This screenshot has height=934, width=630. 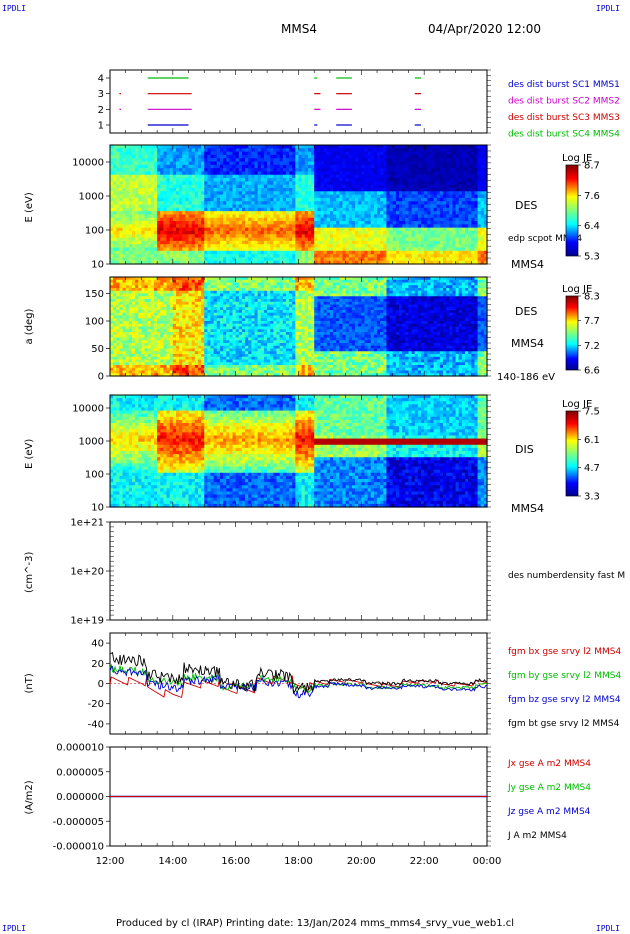 I want to click on des-energy-colorbar-tick-label: 7.6, so click(x=592, y=196).